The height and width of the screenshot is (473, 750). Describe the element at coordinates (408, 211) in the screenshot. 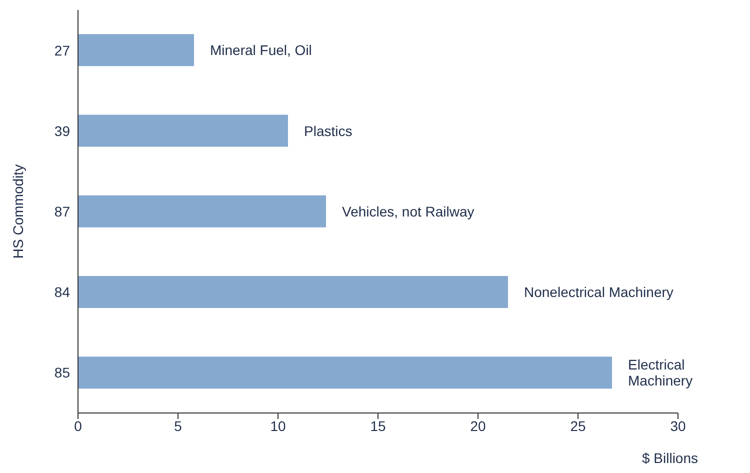

I see `annotation: Vehicles, not Railway` at that location.